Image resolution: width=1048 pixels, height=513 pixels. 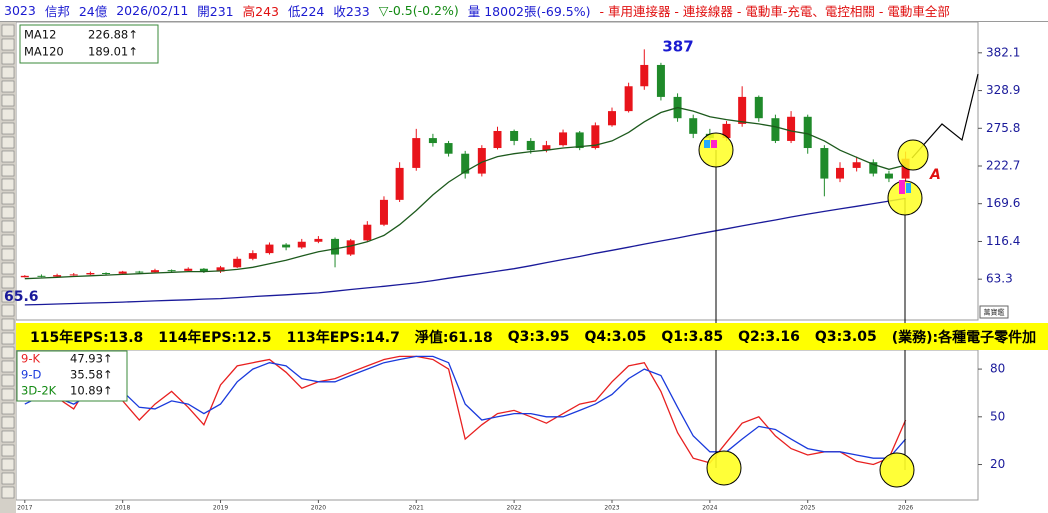 I want to click on low-price: 低224, so click(x=306, y=11).